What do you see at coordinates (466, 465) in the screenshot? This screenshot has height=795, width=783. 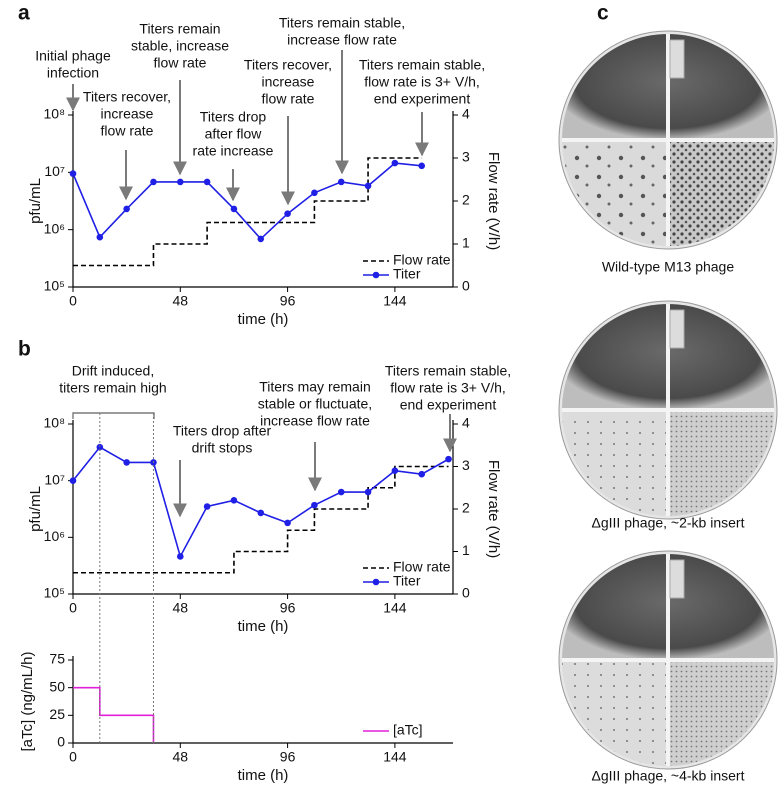 I see `y2-tick-label: 3` at bounding box center [466, 465].